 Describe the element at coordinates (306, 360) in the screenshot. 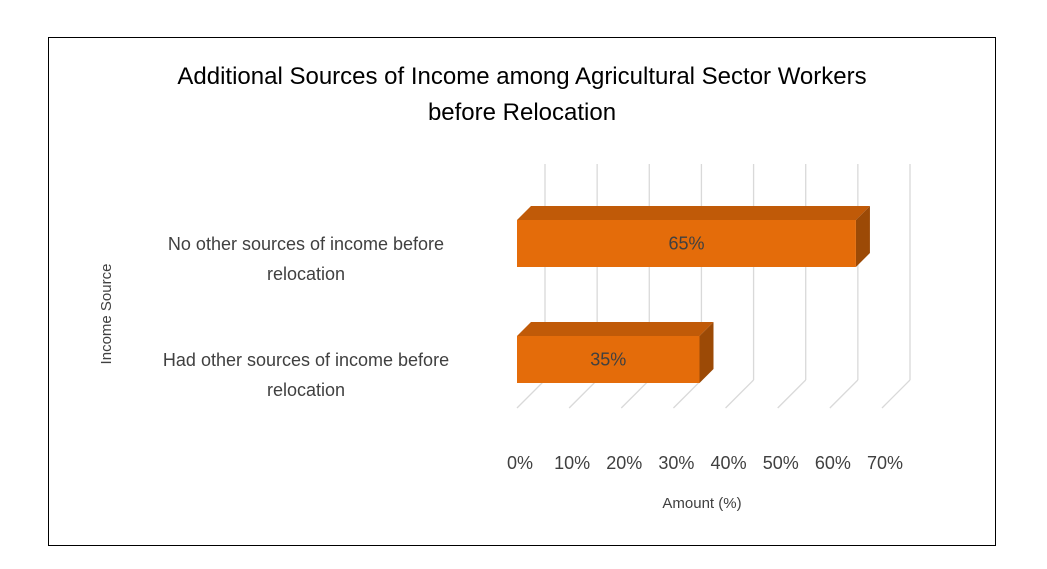

I see `category-label: Had other sources of income before` at that location.